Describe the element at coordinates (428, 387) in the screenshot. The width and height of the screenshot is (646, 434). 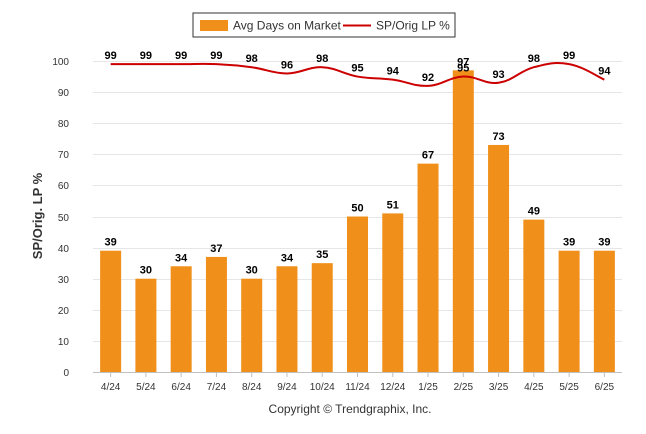
I see `x-tick-label: 1/25` at that location.